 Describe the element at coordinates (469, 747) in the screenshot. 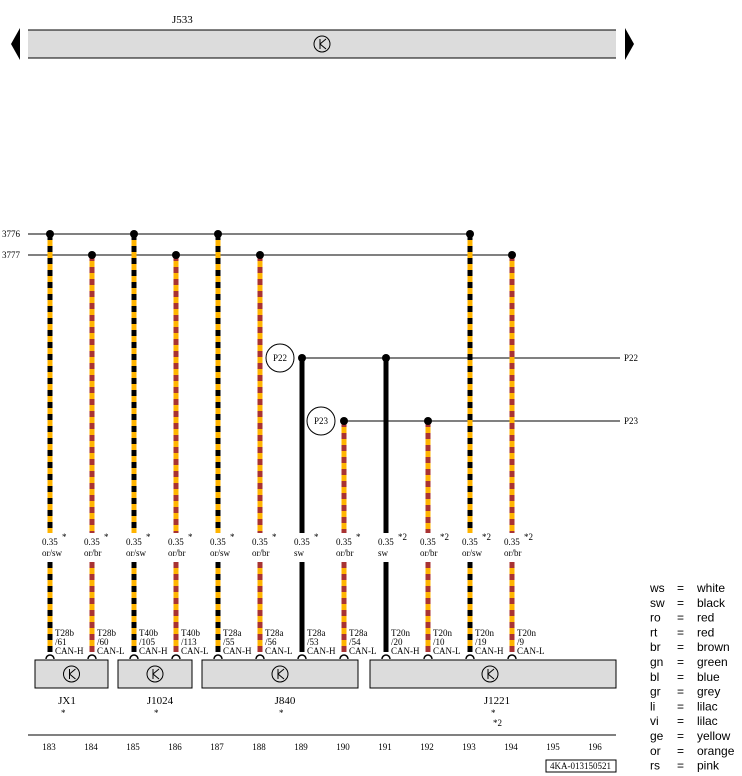

I see `grid-number: 193` at that location.